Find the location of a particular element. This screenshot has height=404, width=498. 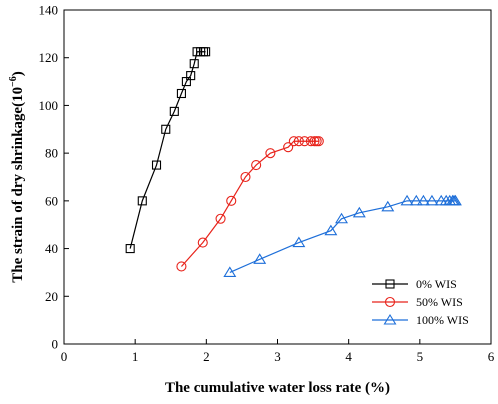

legend-label: 50% WIS is located at coordinates (439, 302).